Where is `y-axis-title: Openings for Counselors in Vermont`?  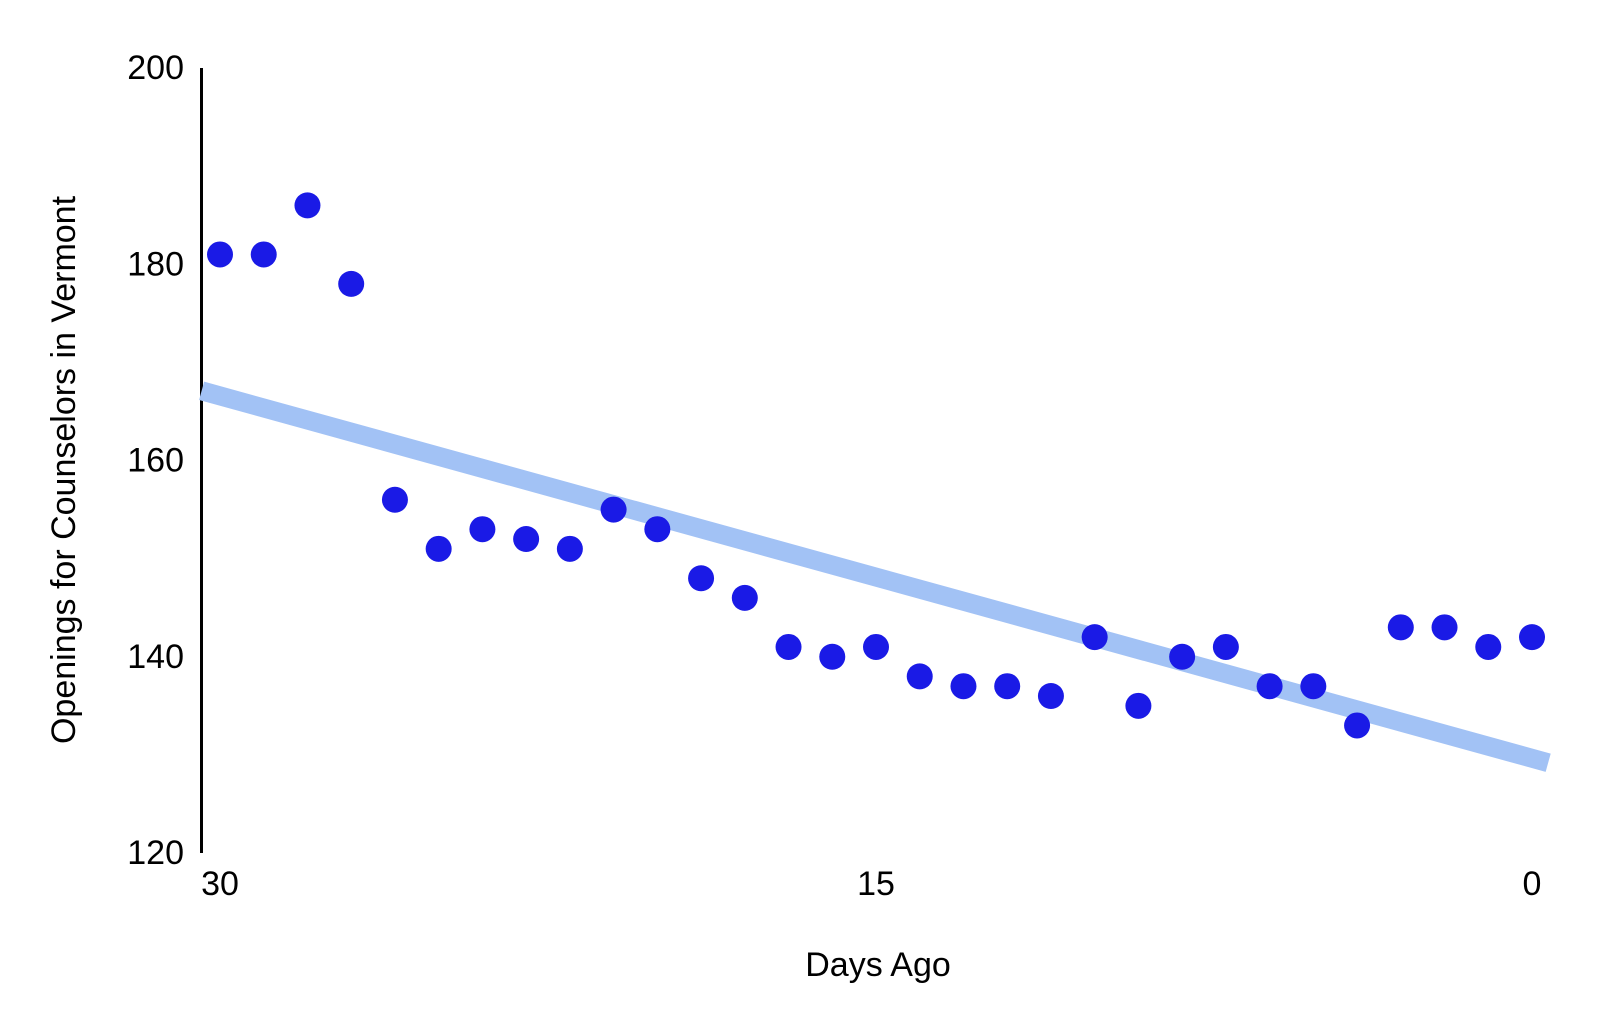
y-axis-title: Openings for Counselors in Vermont is located at coordinates (64, 469).